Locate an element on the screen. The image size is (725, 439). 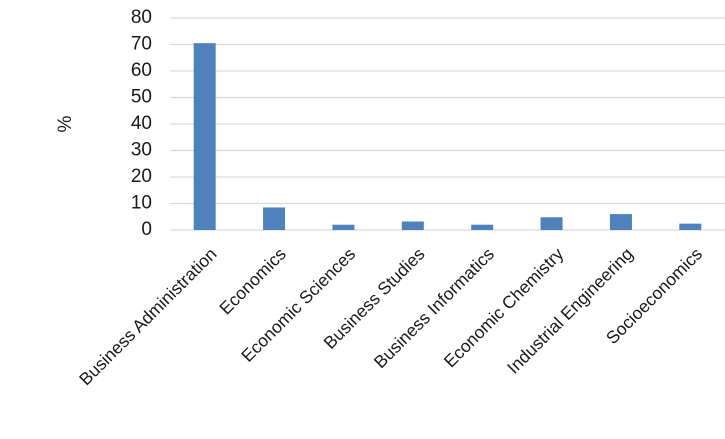
y-tick-label: 40 is located at coordinates (141, 123).